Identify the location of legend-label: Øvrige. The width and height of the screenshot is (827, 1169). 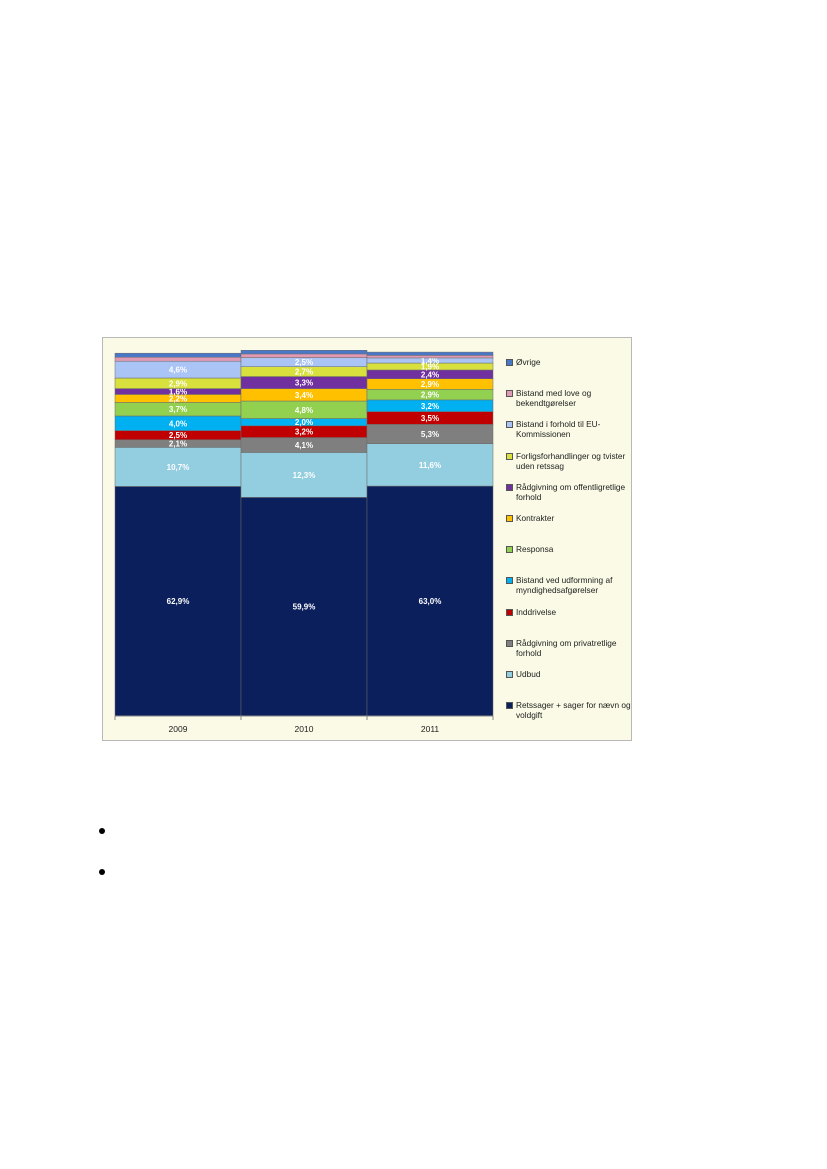
(528, 362).